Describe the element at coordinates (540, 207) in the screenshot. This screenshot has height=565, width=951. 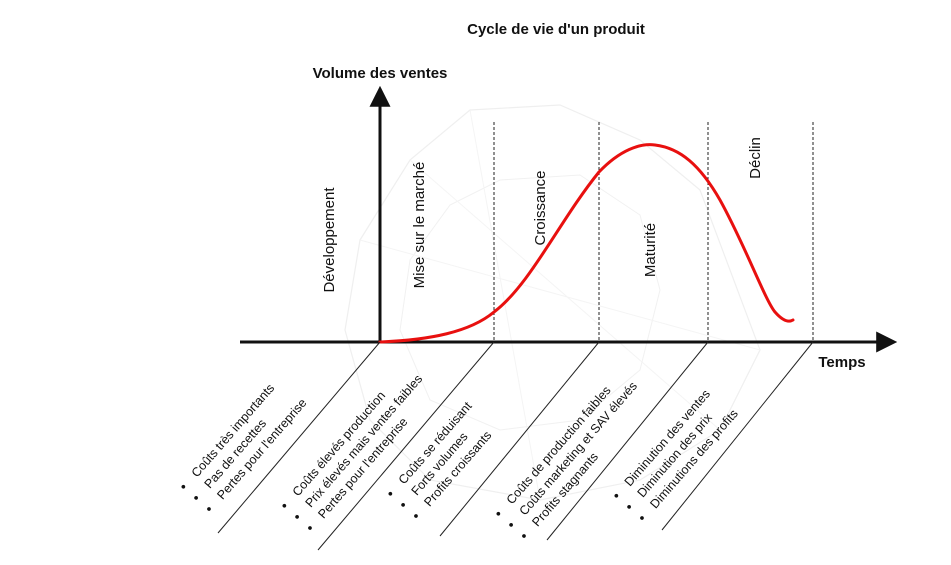
I see `phase-label-croissance: Croissance` at that location.